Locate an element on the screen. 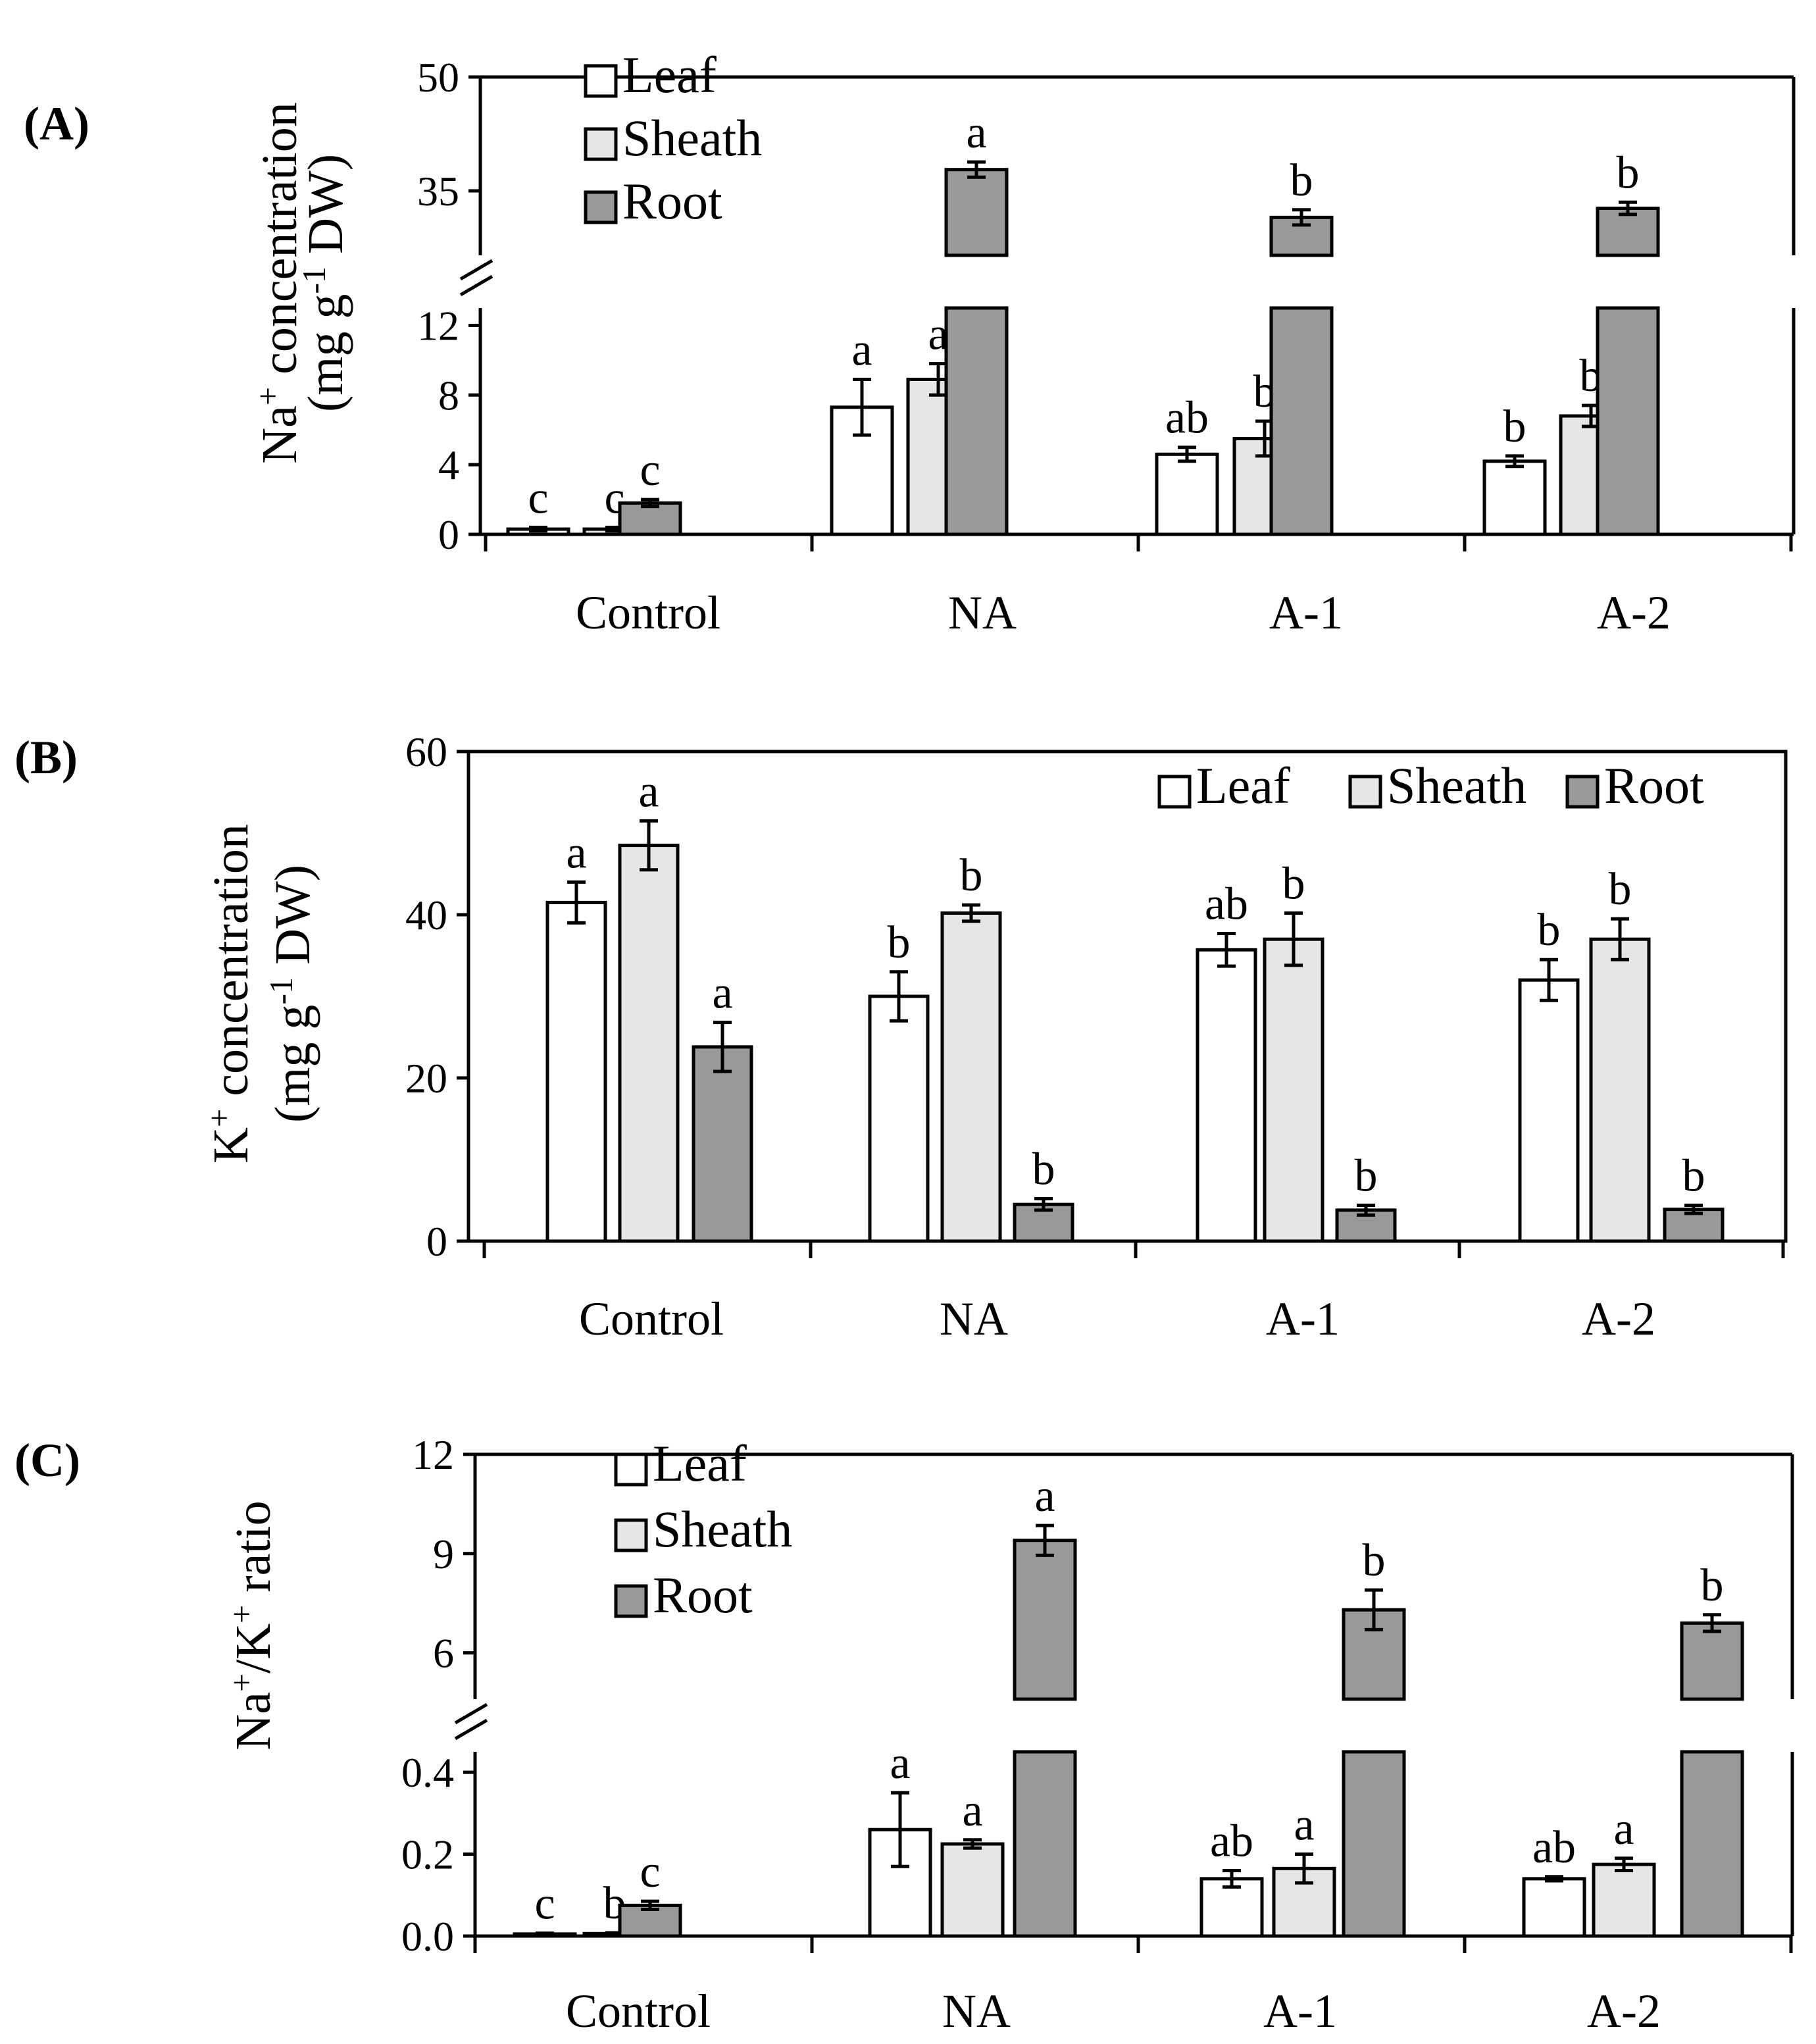  y-tick-label: 6 is located at coordinates (443, 1653).